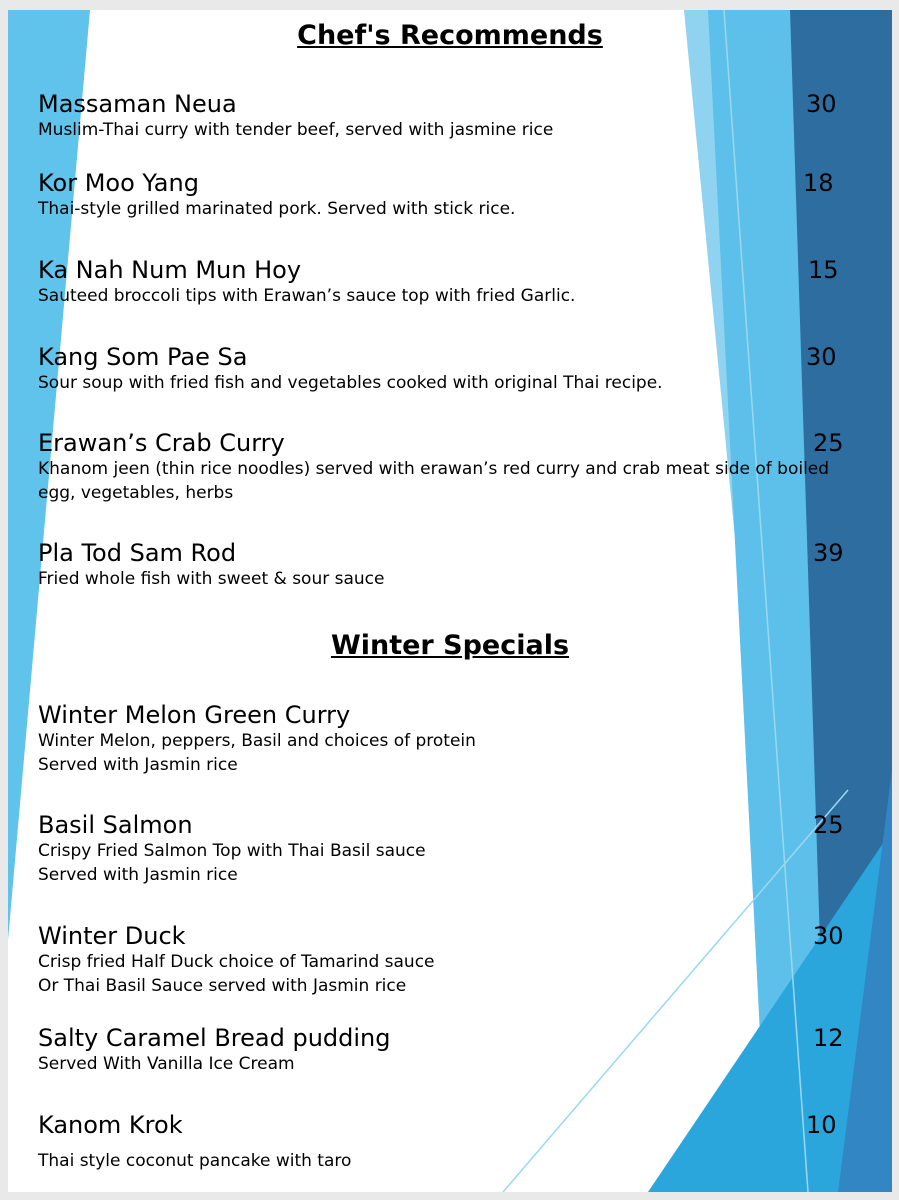  Describe the element at coordinates (823, 270) in the screenshot. I see `item-price: 15` at that location.